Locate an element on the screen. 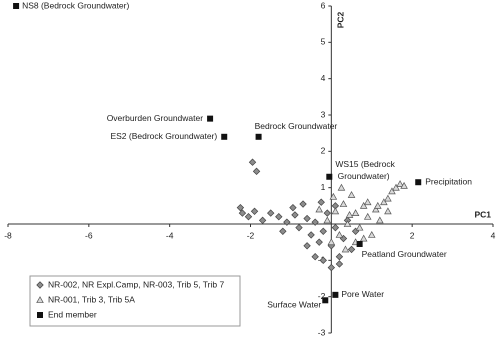 Image resolution: width=500 pixels, height=340 pixels. y-tick-label: -2 is located at coordinates (322, 296).